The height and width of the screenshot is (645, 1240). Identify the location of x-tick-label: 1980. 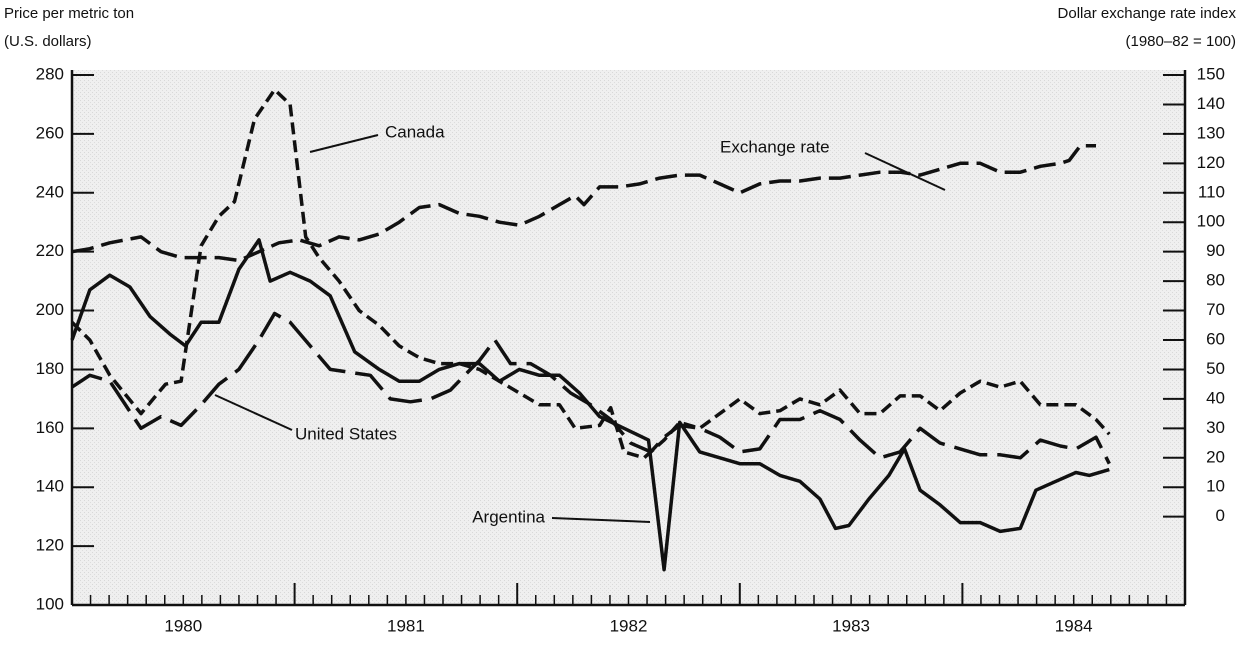
(183, 625).